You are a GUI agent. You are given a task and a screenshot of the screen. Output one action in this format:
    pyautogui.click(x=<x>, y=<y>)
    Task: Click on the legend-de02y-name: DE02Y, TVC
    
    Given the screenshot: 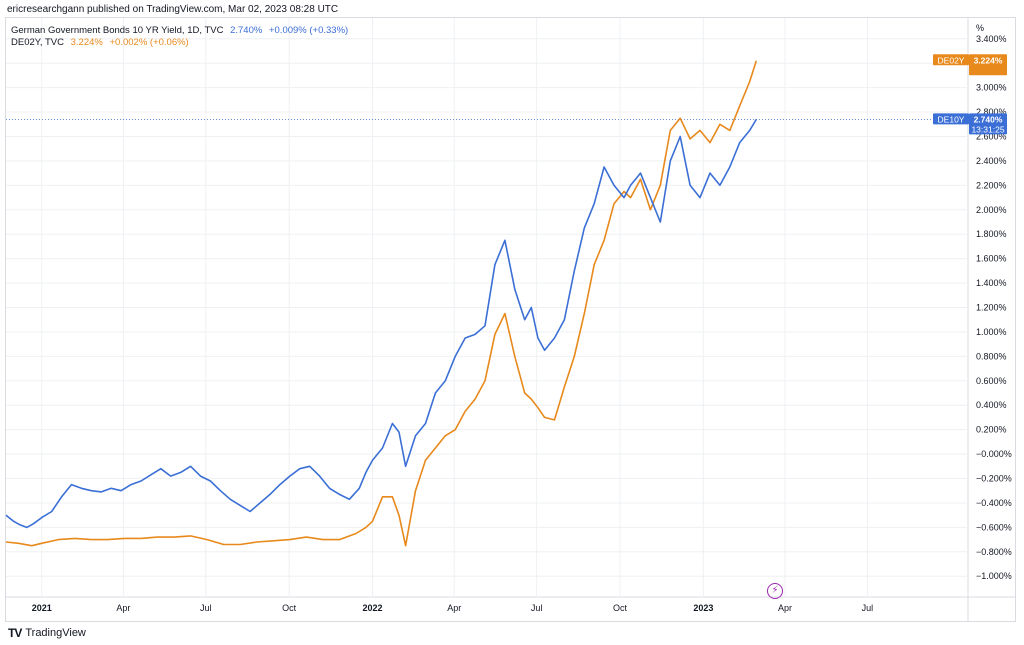 What is the action you would take?
    pyautogui.click(x=37, y=42)
    